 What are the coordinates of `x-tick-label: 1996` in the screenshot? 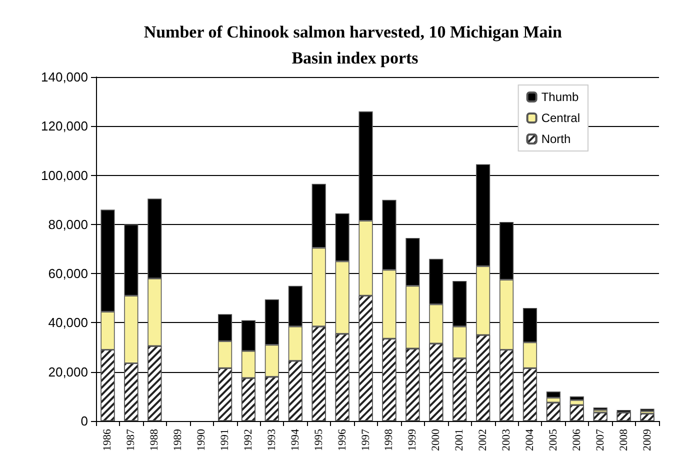 It's located at (342, 439).